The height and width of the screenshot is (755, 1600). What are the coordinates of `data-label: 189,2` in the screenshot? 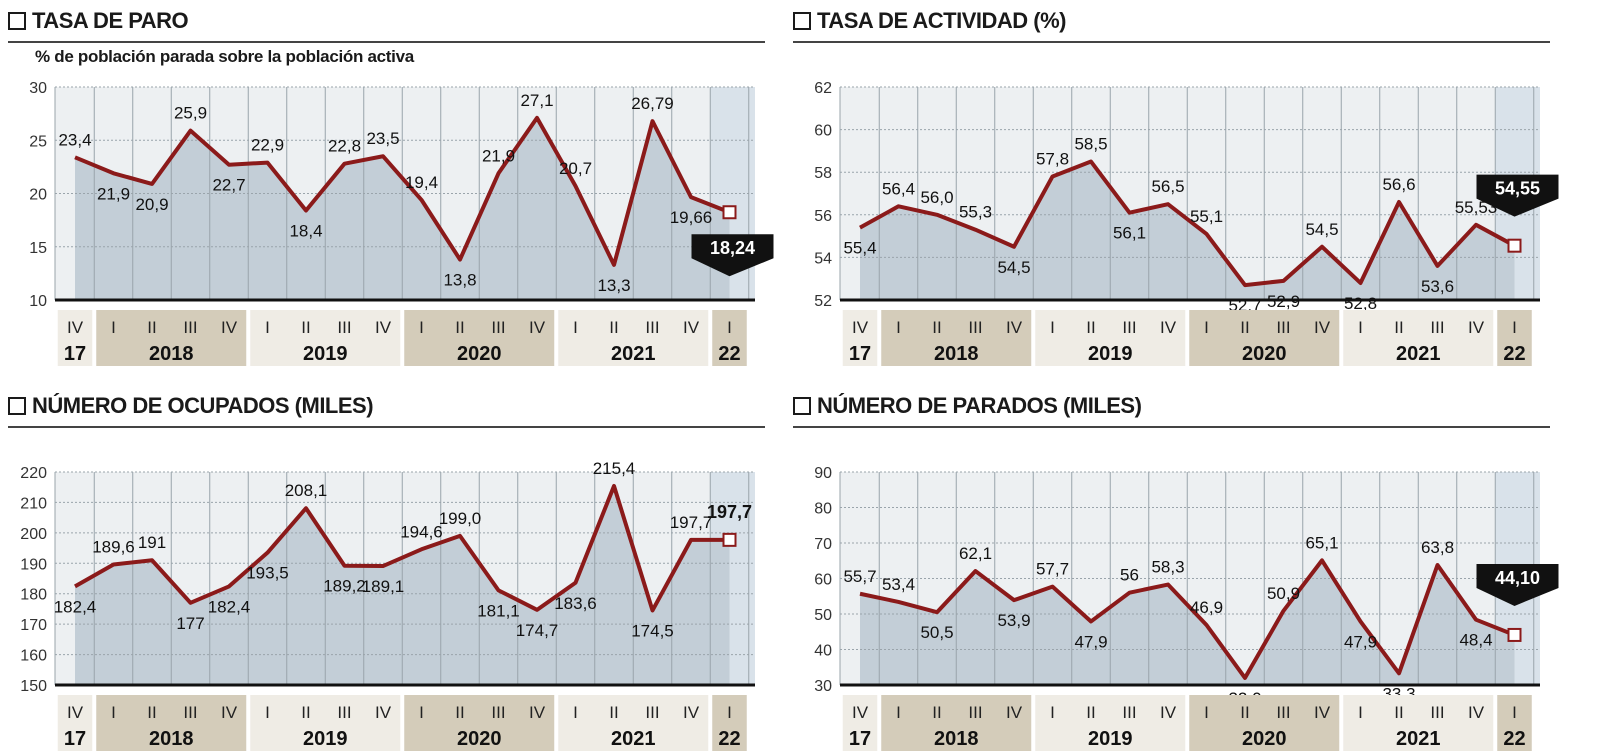 It's located at (344, 586).